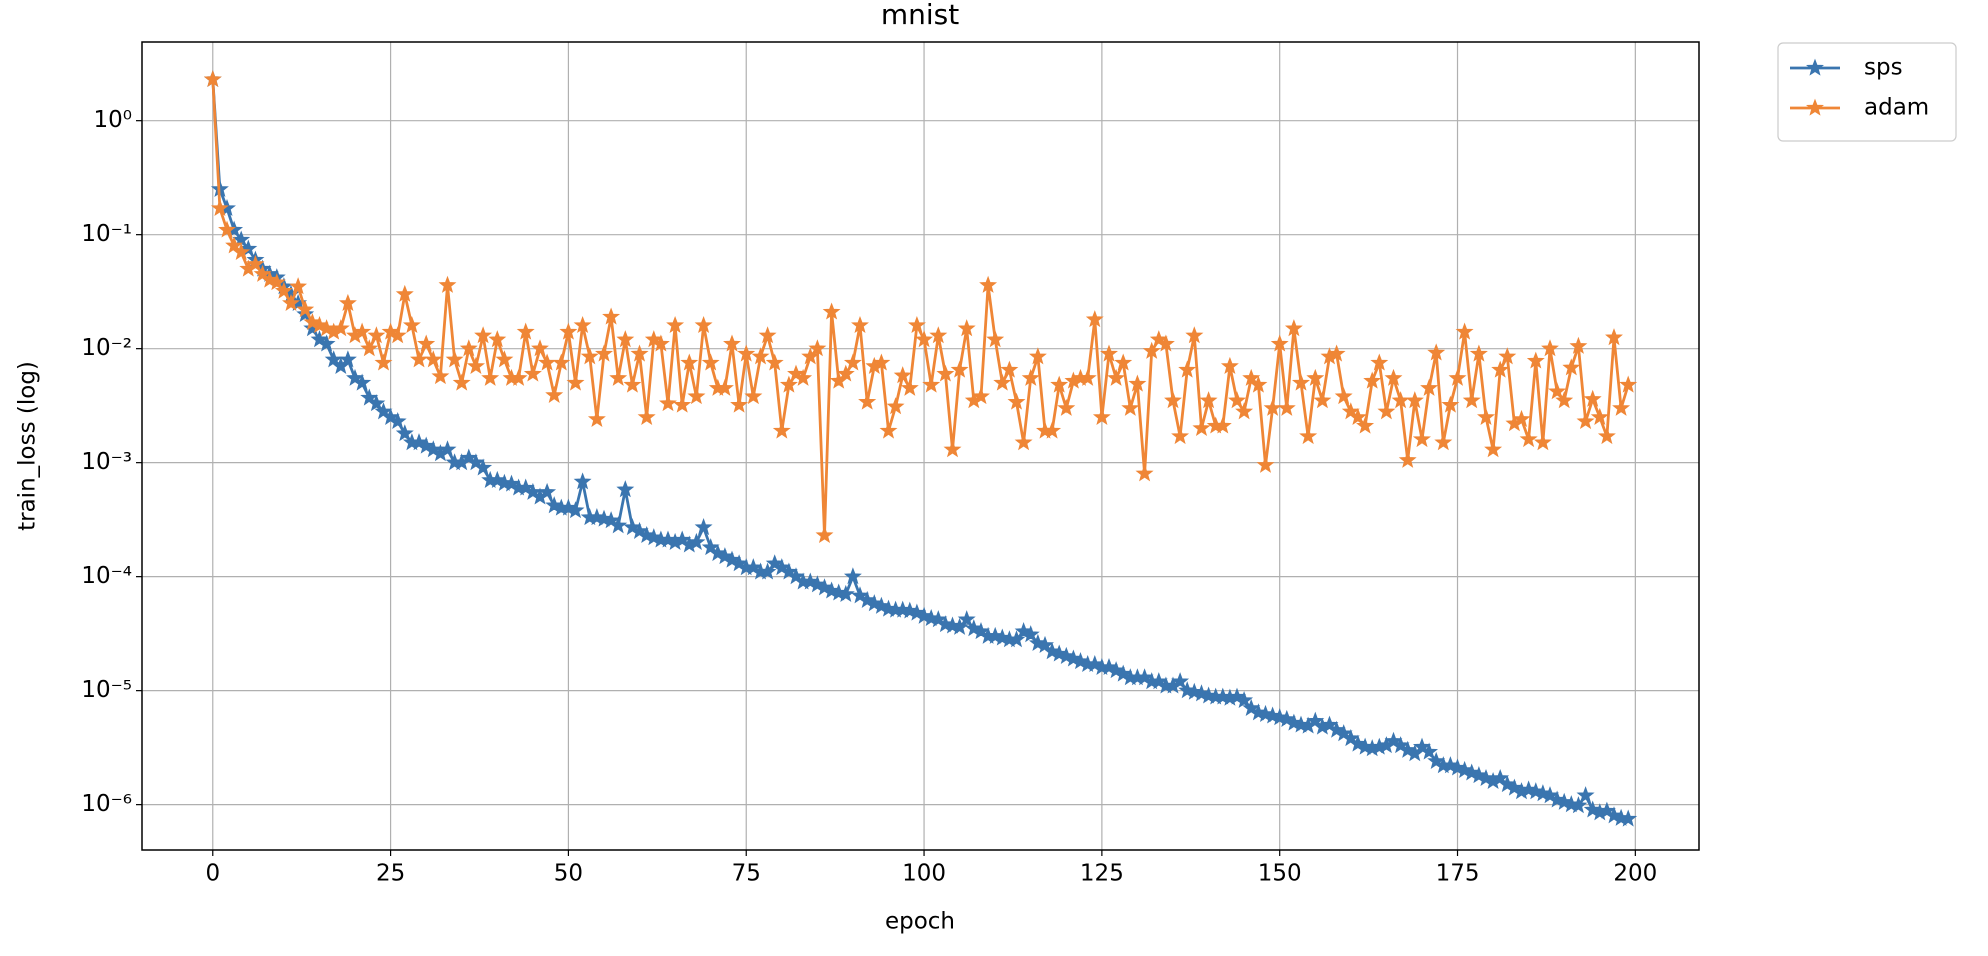 The image size is (1988, 956). Describe the element at coordinates (106, 348) in the screenshot. I see `y-tick-label: 10⁻²` at that location.